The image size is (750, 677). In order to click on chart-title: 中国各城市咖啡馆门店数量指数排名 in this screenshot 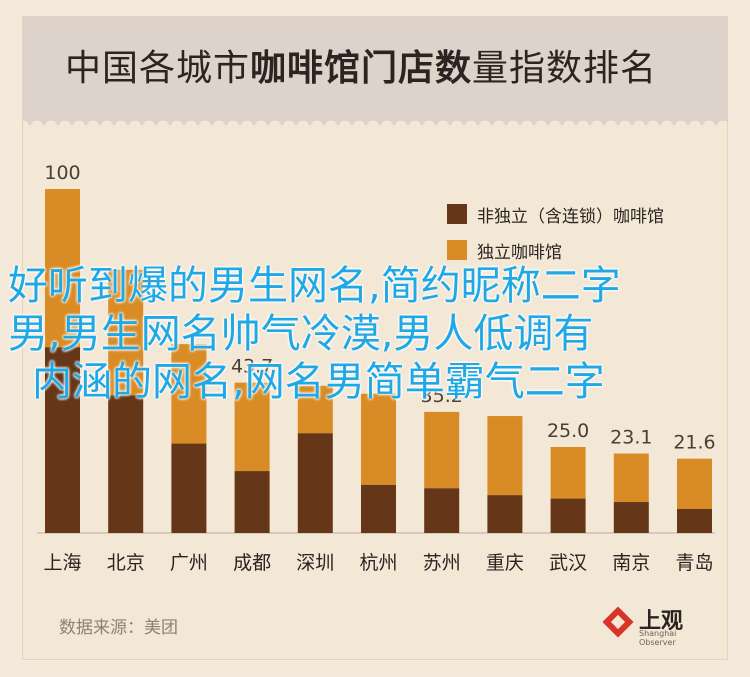, I will do `click(361, 65)`.